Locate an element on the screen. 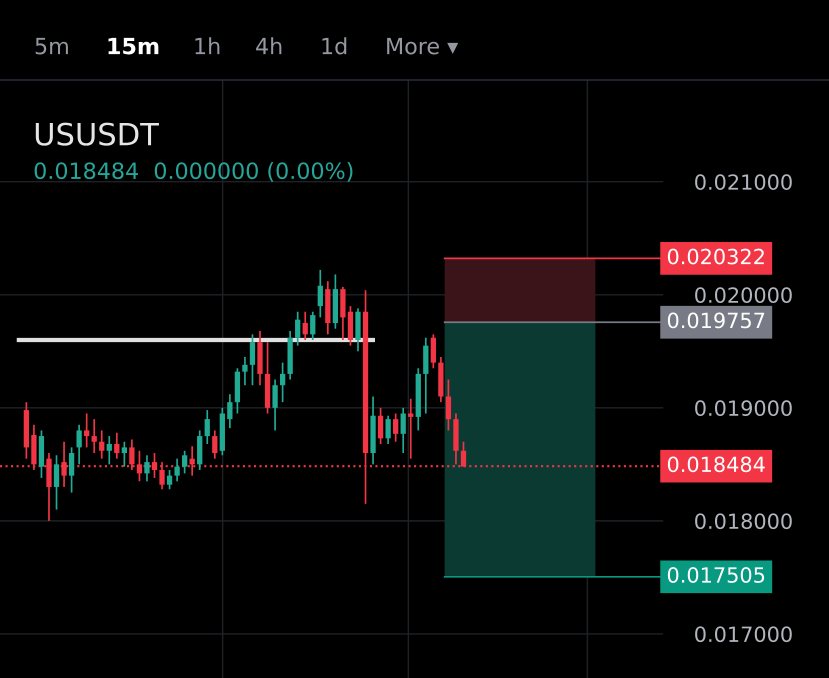 This screenshot has width=829, height=678. text: 1d is located at coordinates (334, 45).